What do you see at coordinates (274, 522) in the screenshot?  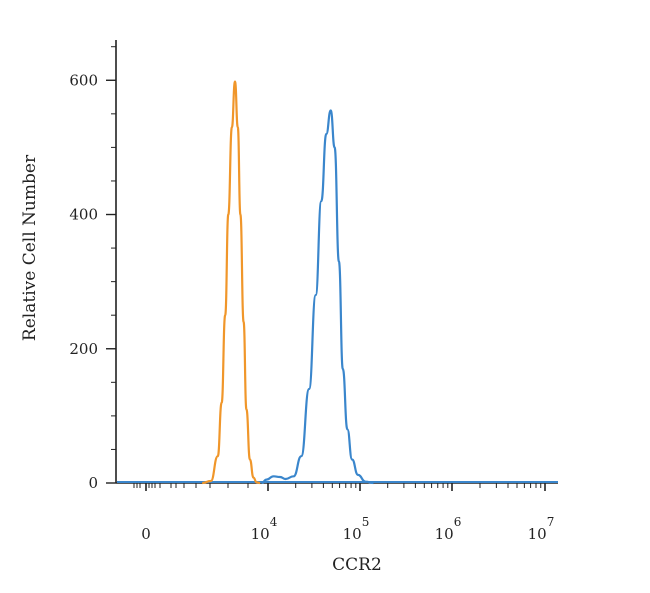 I see `x-tick-label-exponent: 4` at bounding box center [274, 522].